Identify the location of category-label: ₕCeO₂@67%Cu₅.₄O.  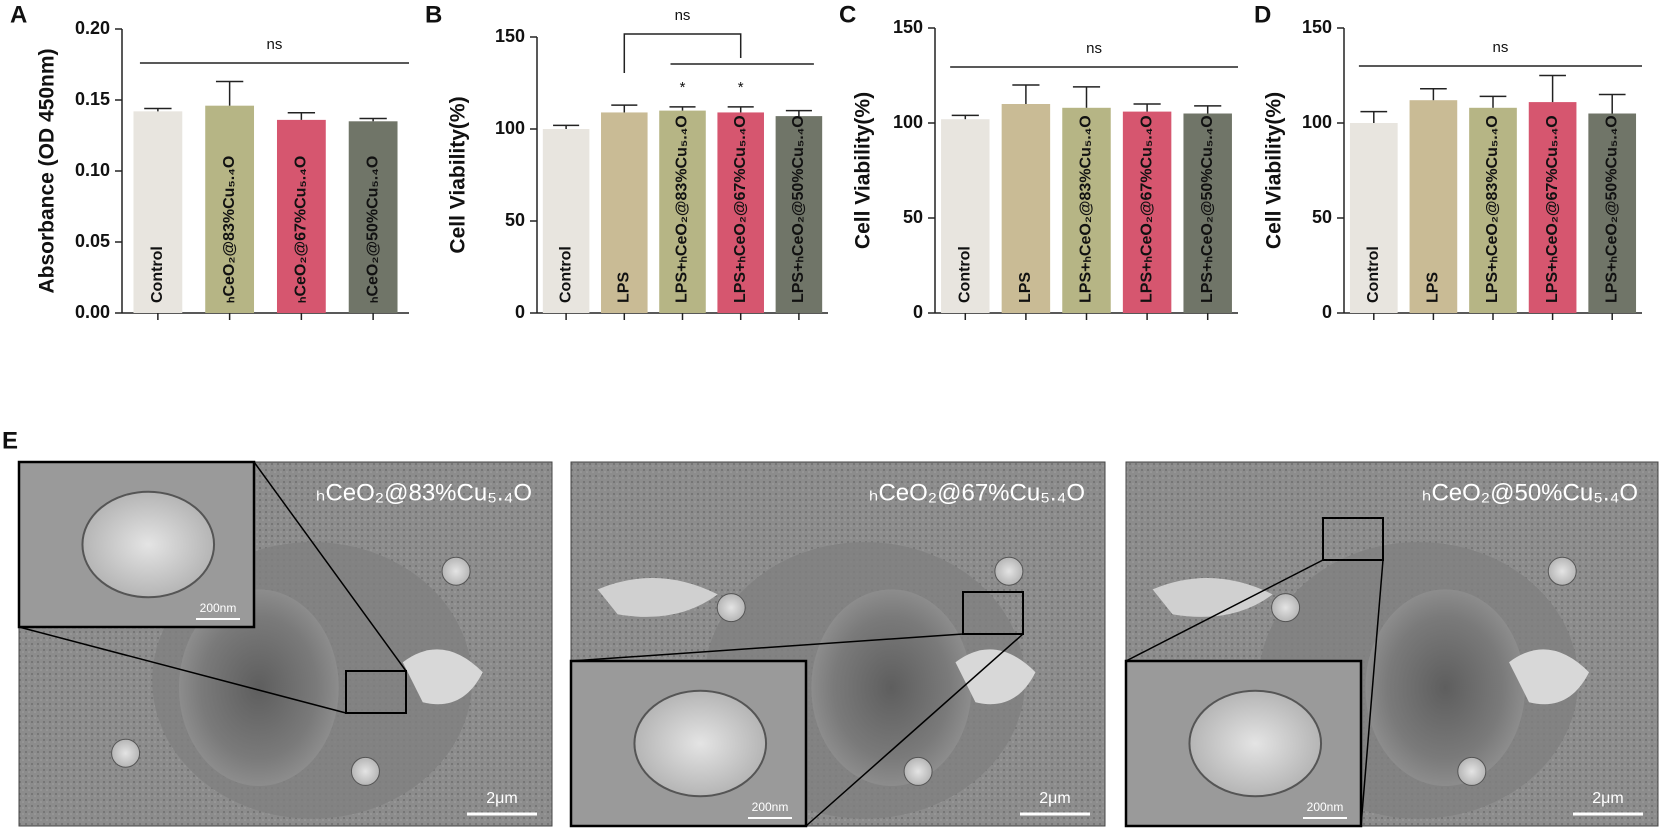
(301, 229).